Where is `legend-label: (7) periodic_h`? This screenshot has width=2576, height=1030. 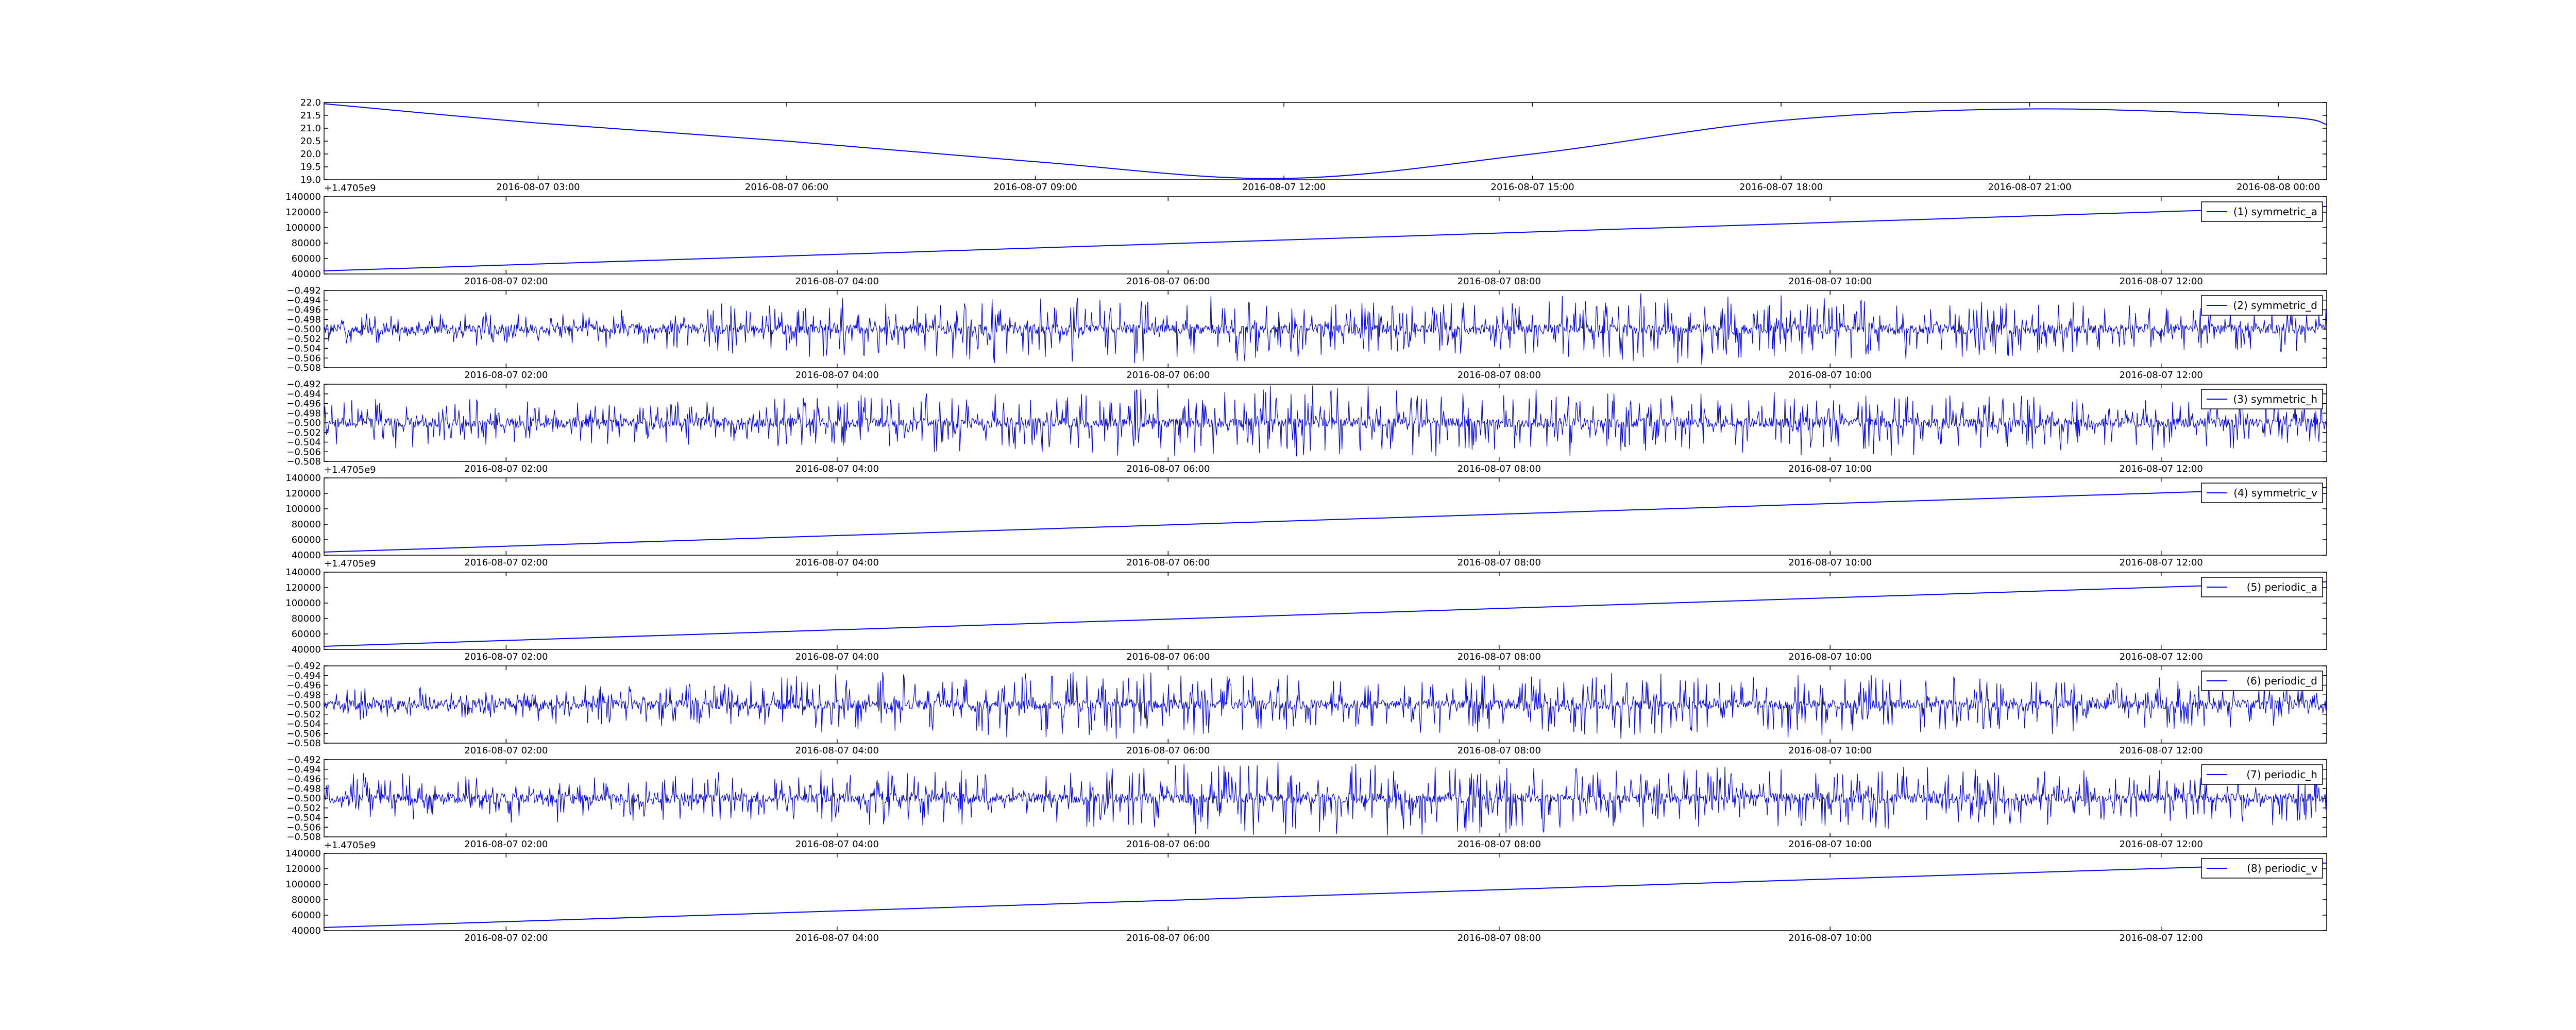
legend-label: (7) periodic_h is located at coordinates (2281, 774).